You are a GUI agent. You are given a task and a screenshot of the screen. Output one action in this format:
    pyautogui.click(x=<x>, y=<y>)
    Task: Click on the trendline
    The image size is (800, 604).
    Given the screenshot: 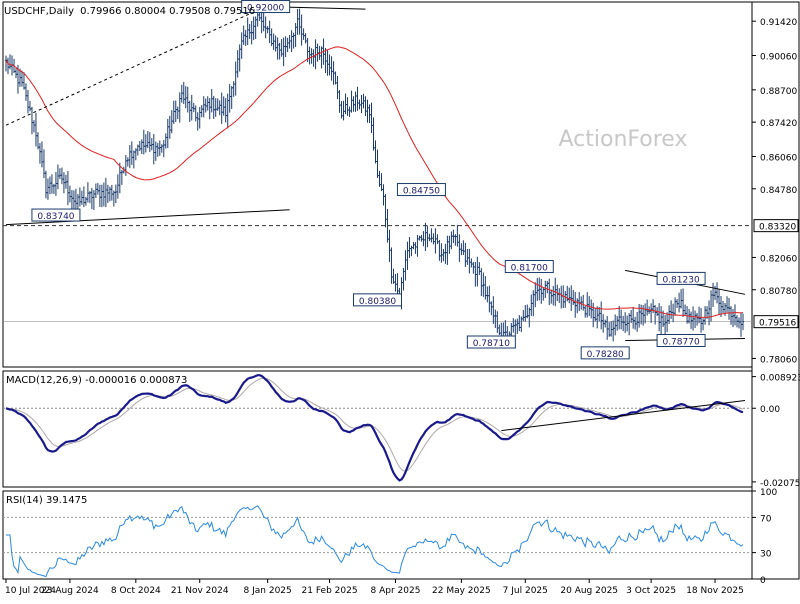 What is the action you would take?
    pyautogui.click(x=135, y=66)
    